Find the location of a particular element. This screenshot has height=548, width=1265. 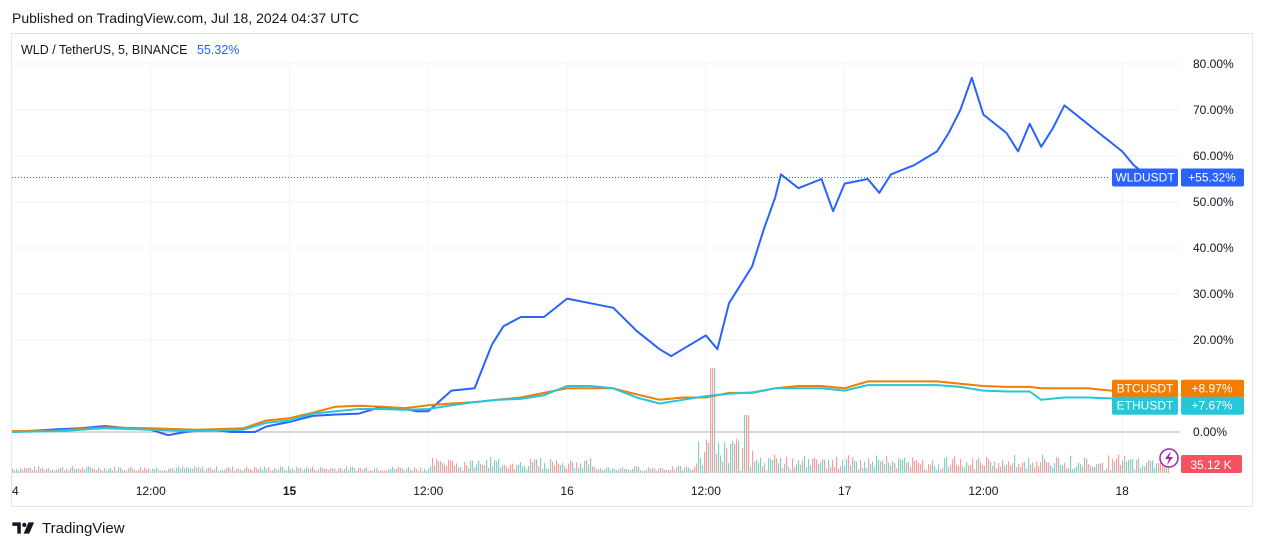

tradingview-brand: TradingView is located at coordinates (68, 528).